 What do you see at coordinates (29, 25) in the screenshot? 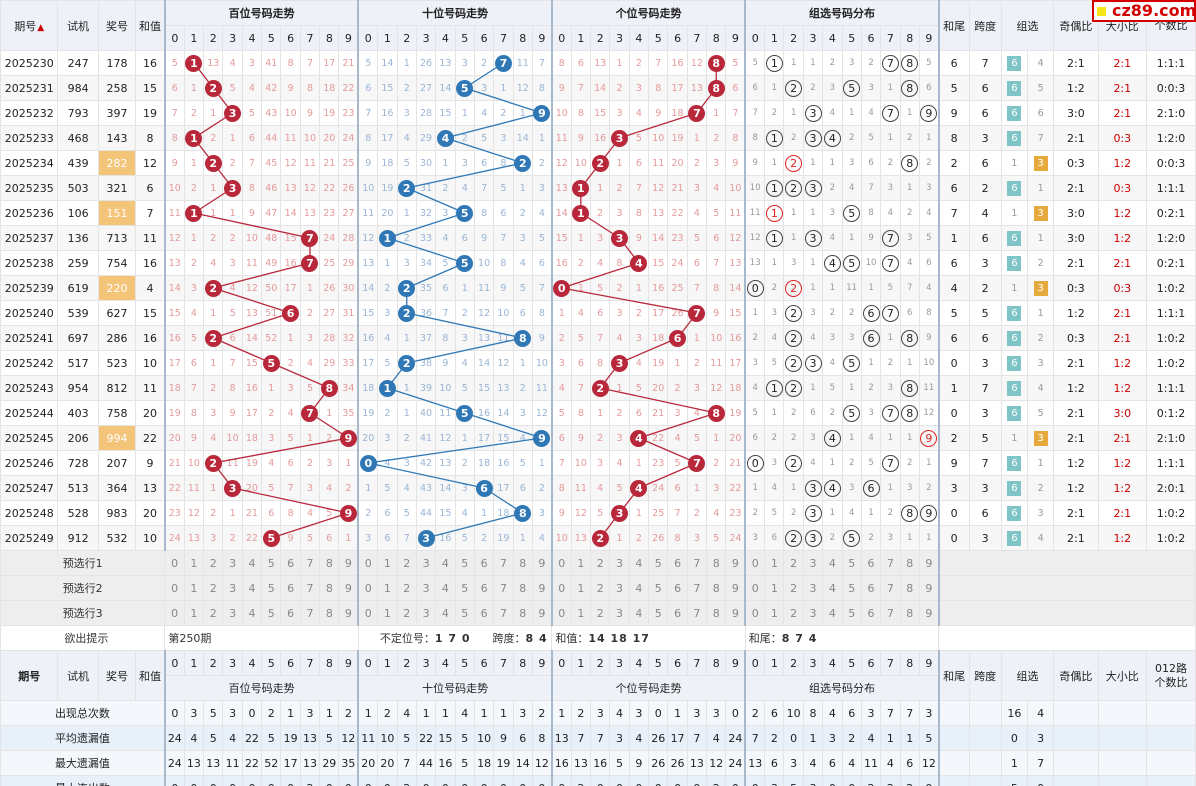
I see `issue-header: 期号▲` at bounding box center [29, 25].